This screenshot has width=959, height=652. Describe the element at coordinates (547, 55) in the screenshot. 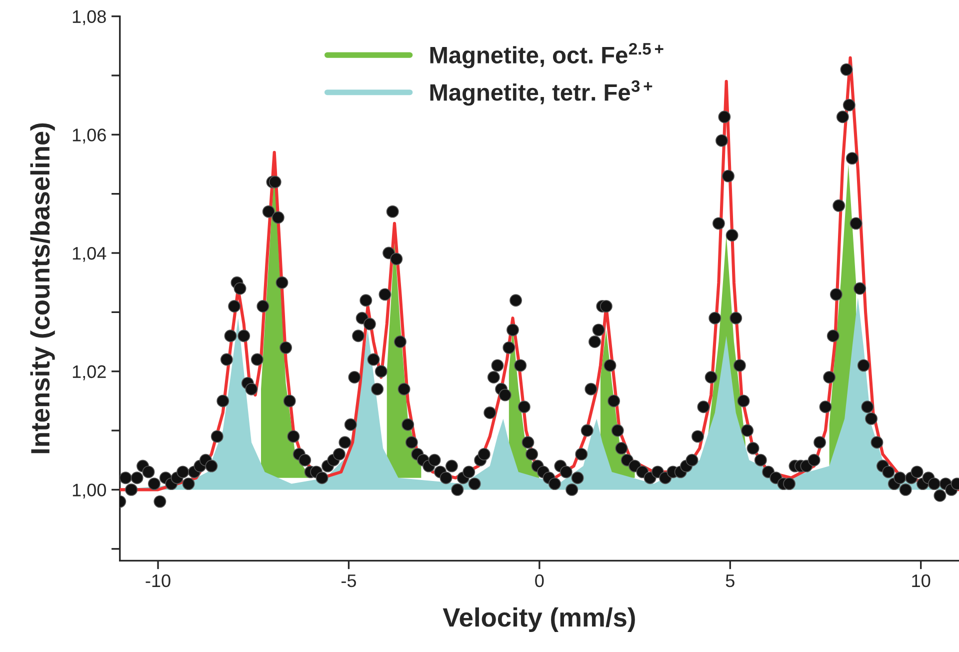

I see `legend-label: Magnetite, oct. Fe$^{2.5+}$` at that location.